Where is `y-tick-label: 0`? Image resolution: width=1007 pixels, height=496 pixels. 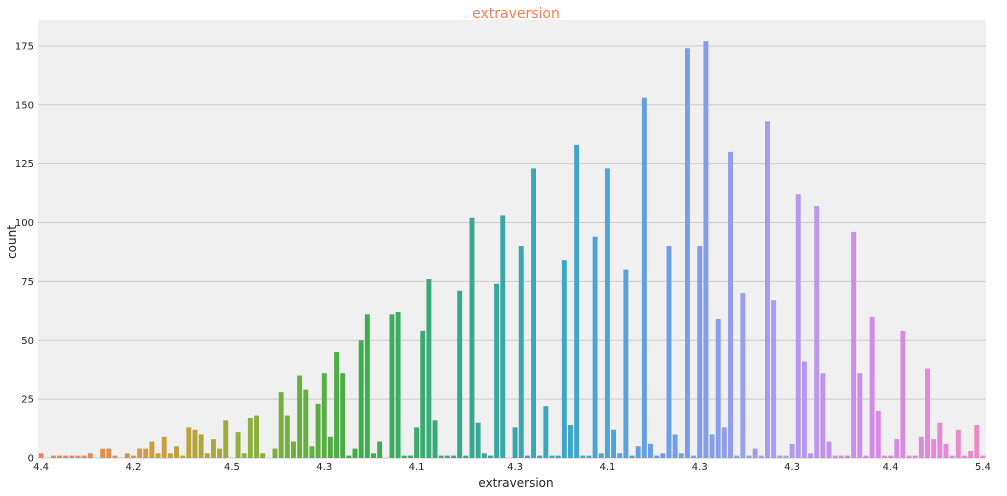
y-tick-label: 0 is located at coordinates (31, 459).